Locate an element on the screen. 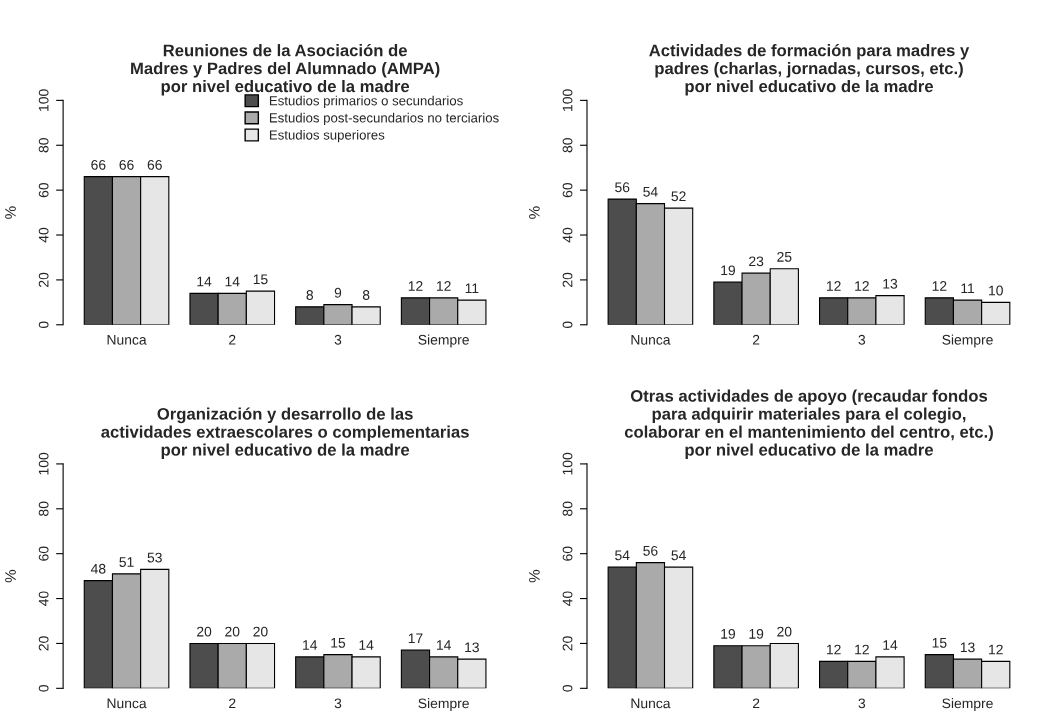  data-label: 25 is located at coordinates (784, 256).